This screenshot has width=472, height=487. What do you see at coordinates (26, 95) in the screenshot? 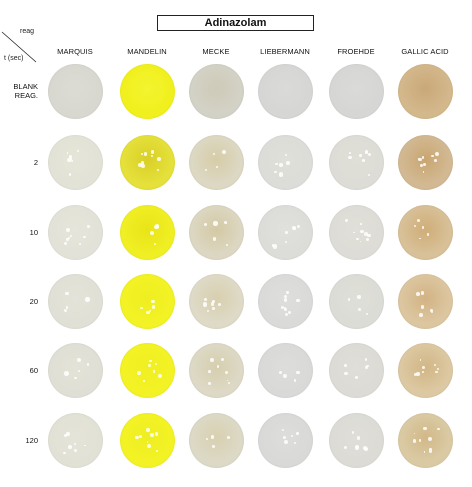
I see `row-label-line: REAG.` at bounding box center [26, 95].